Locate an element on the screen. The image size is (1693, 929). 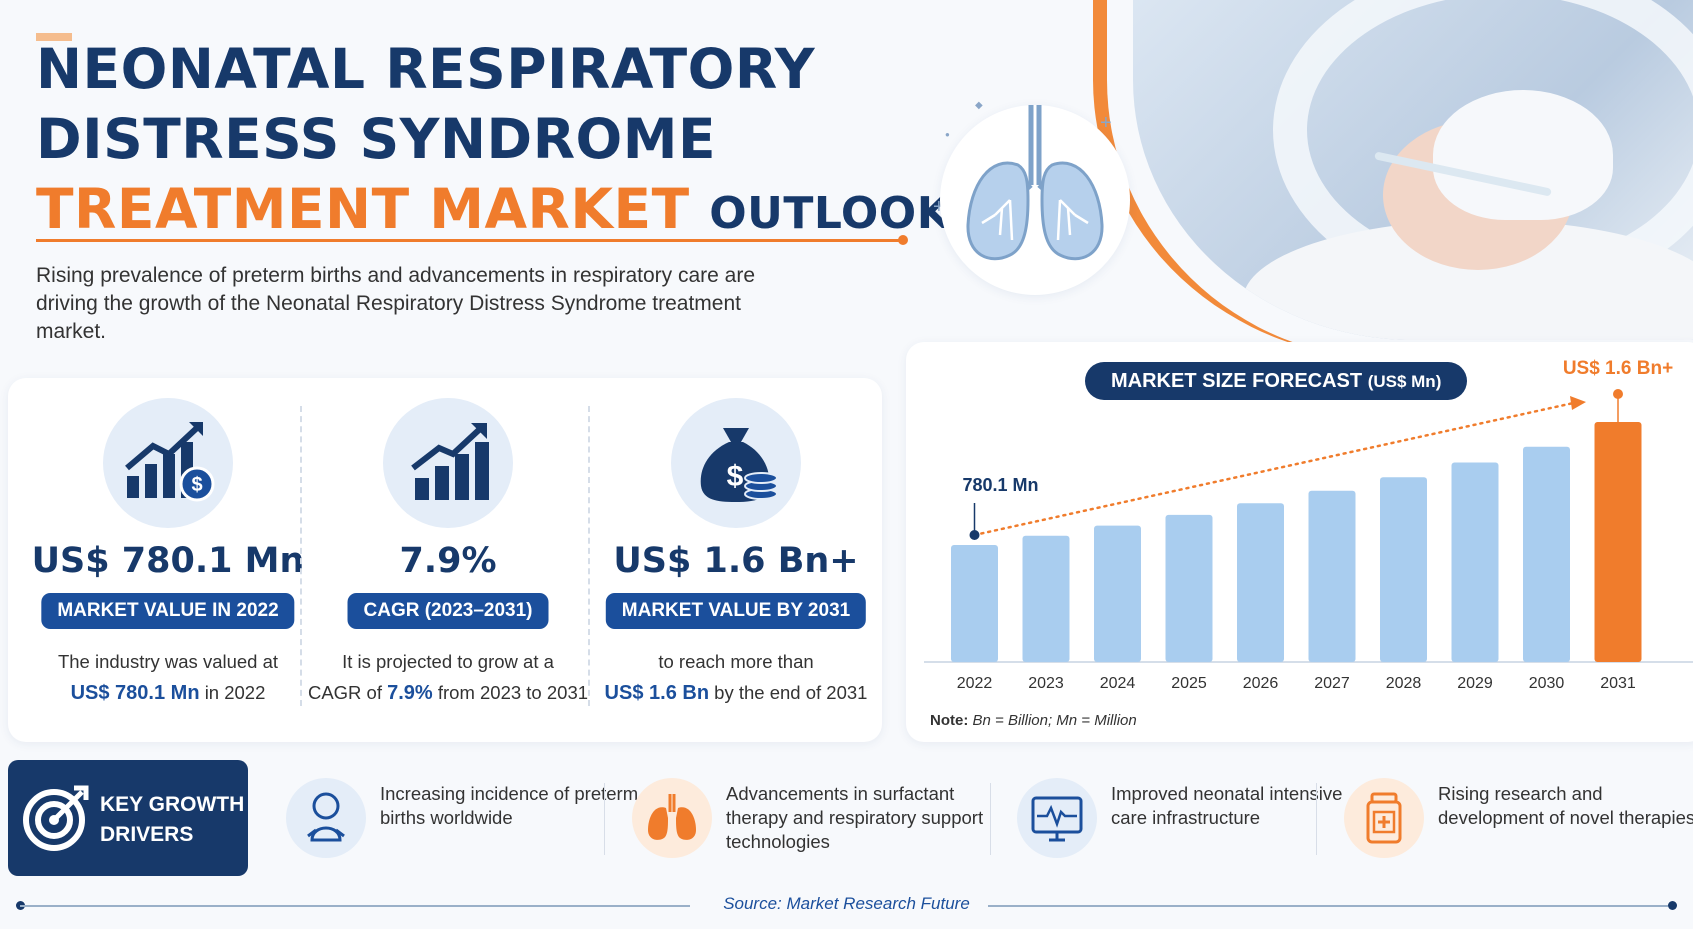
kpi-value: US$ 780.1 Mn is located at coordinates (168, 561).